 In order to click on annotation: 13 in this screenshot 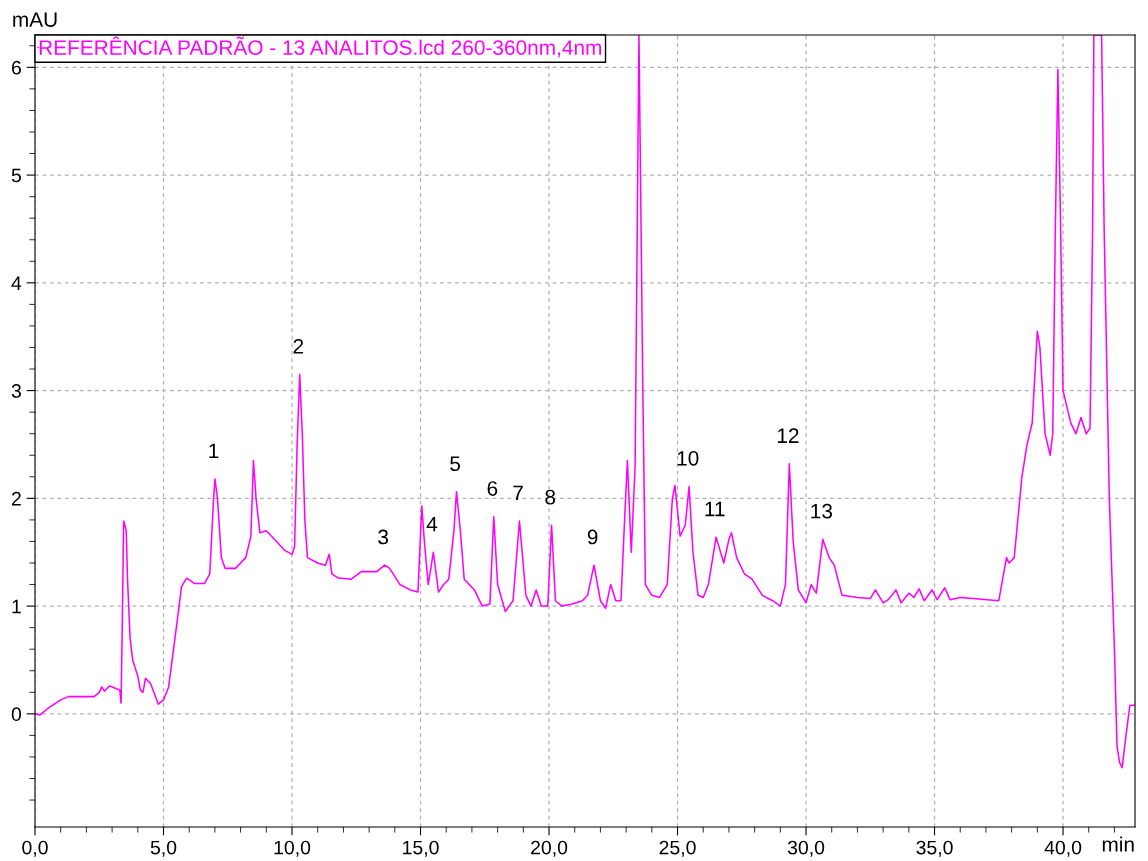, I will do `click(822, 511)`.